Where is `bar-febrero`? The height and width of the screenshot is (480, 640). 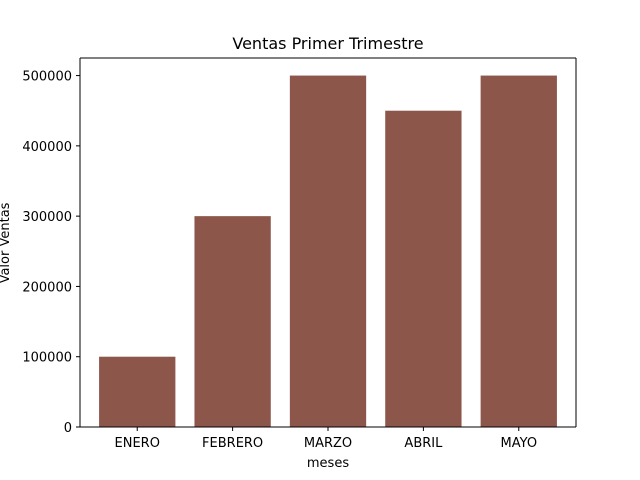
bar-febrero is located at coordinates (232, 321).